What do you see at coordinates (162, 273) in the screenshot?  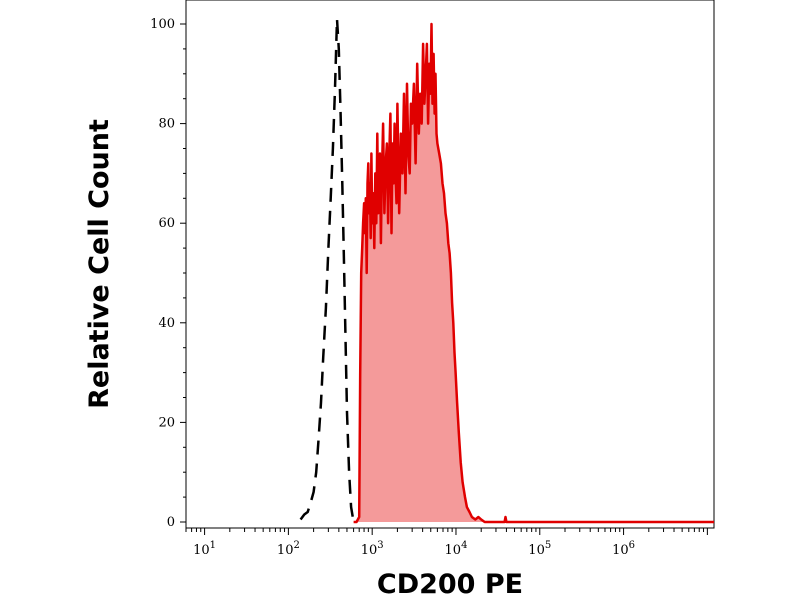 I see `y-tick-labels: 0 20 40 60 80 100` at bounding box center [162, 273].